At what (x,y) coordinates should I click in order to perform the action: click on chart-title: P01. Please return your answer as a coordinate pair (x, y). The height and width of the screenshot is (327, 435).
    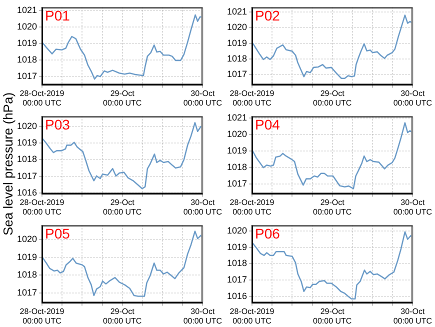
    Looking at the image, I should click on (57, 15).